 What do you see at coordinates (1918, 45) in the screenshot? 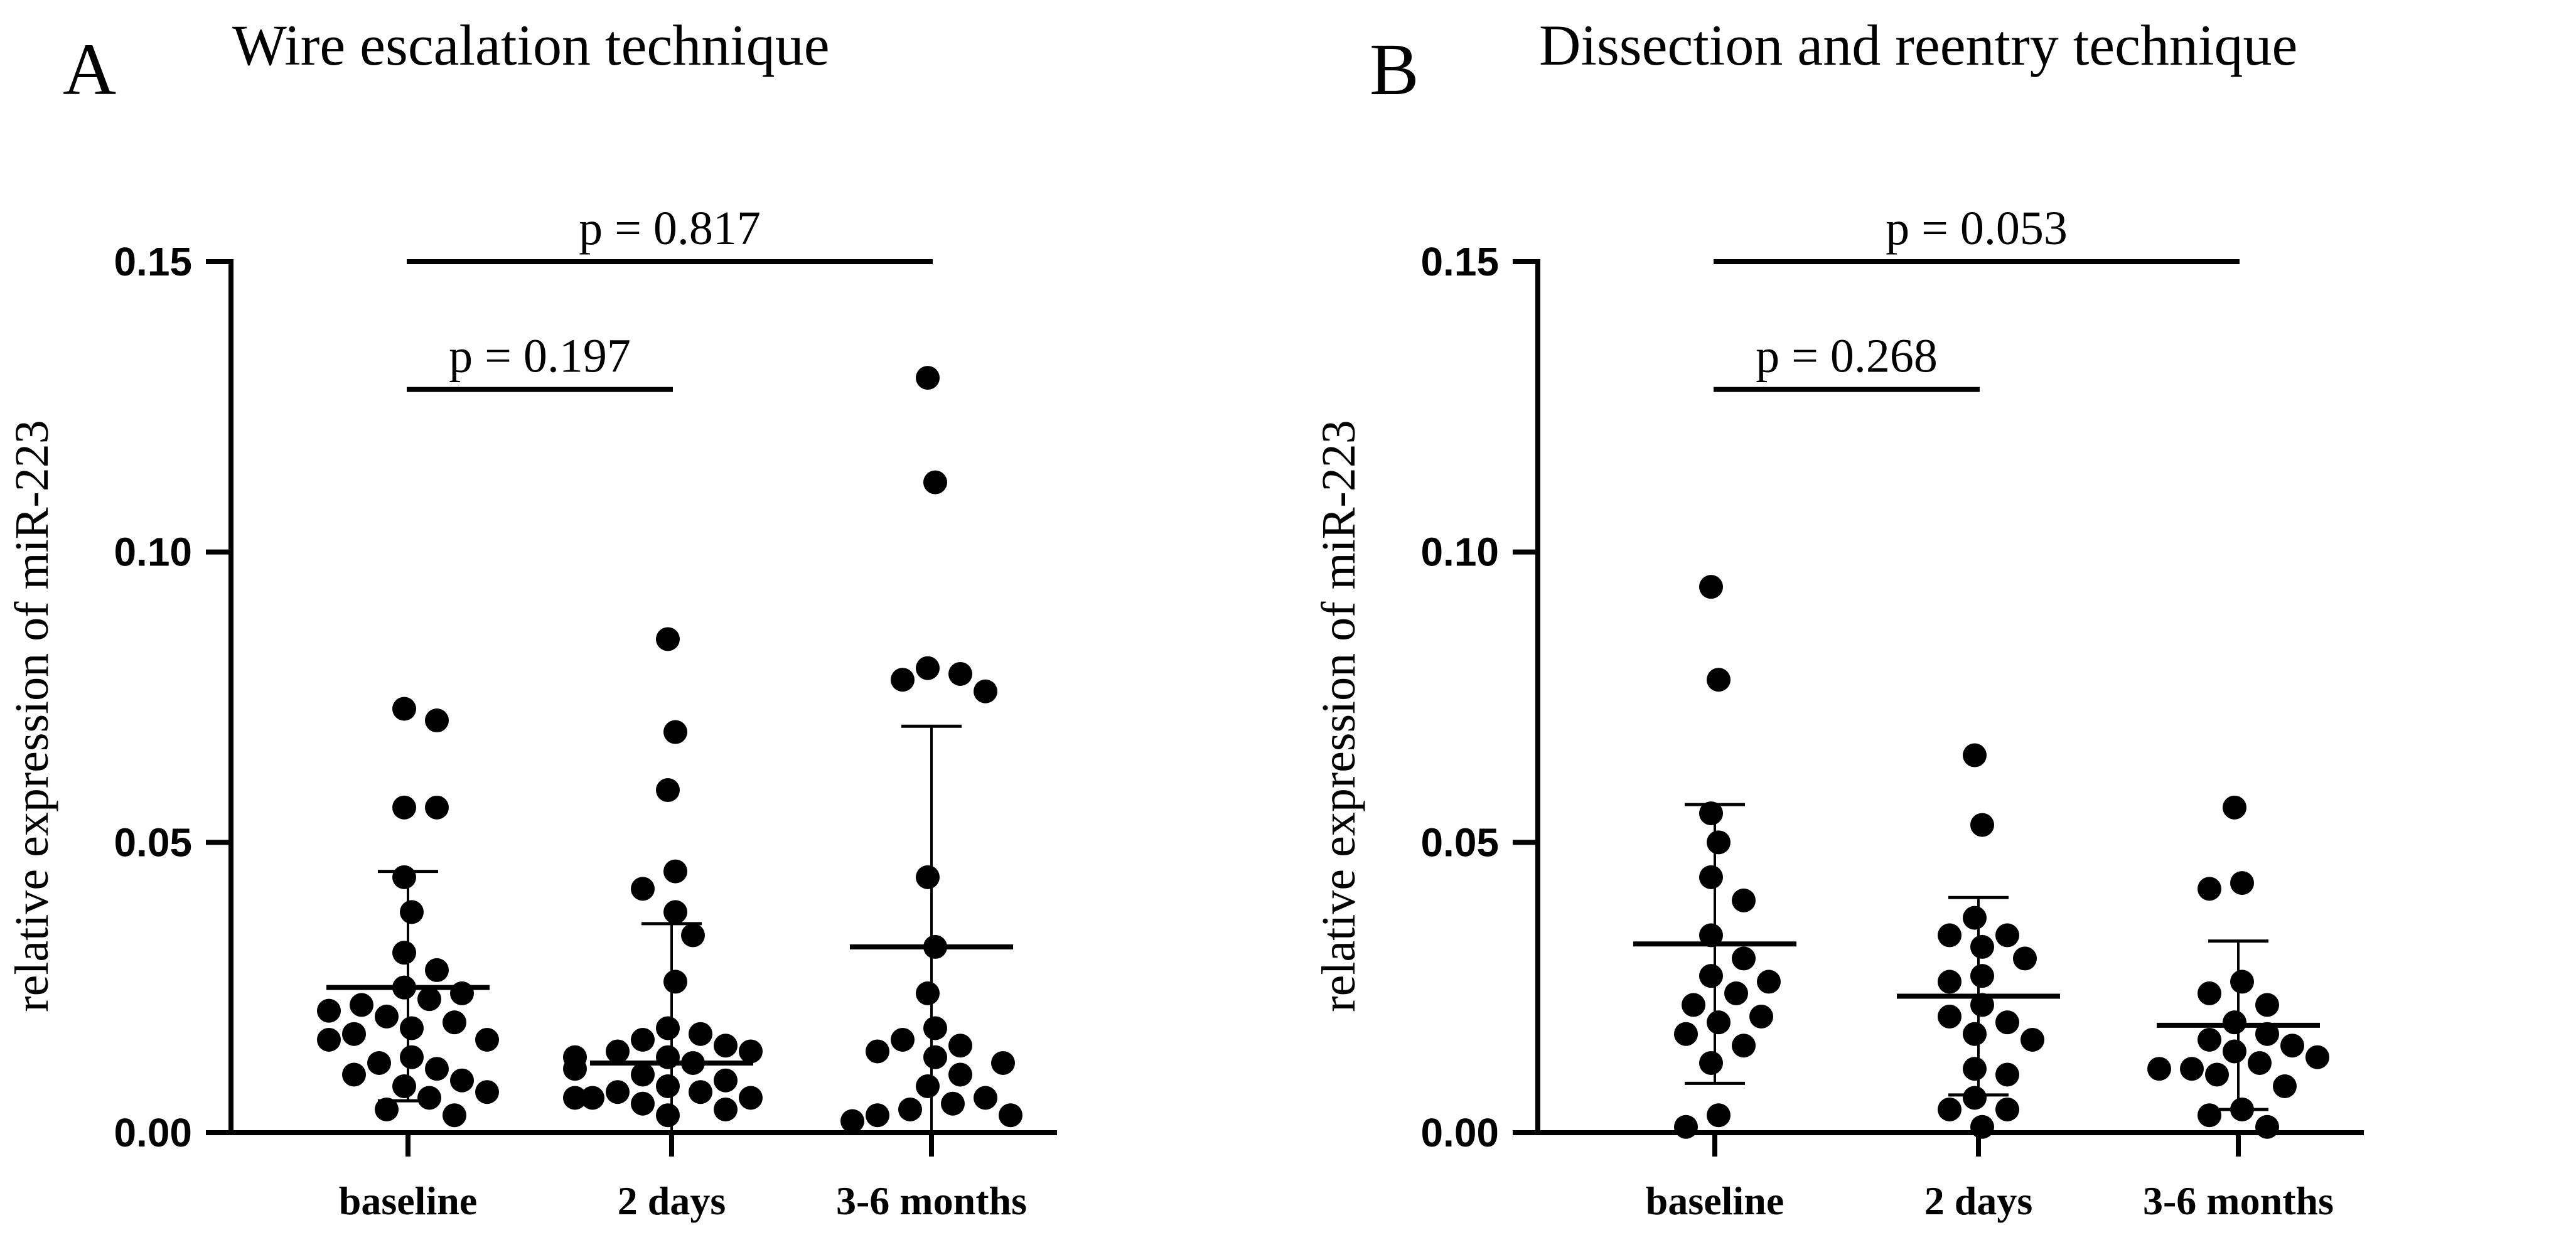
I see `chart-title: Dissection and reentry technique` at bounding box center [1918, 45].